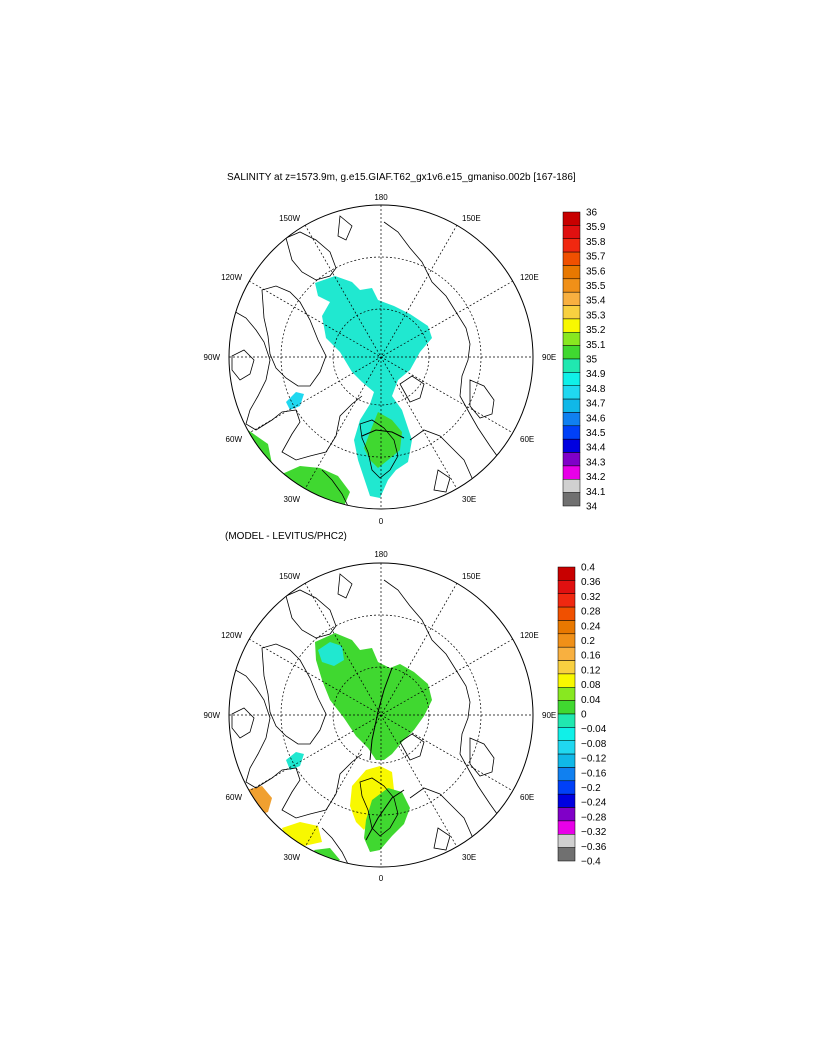 Image resolution: width=818 pixels, height=1055 pixels. I want to click on map-1-lon-90w: 90W, so click(212, 357).